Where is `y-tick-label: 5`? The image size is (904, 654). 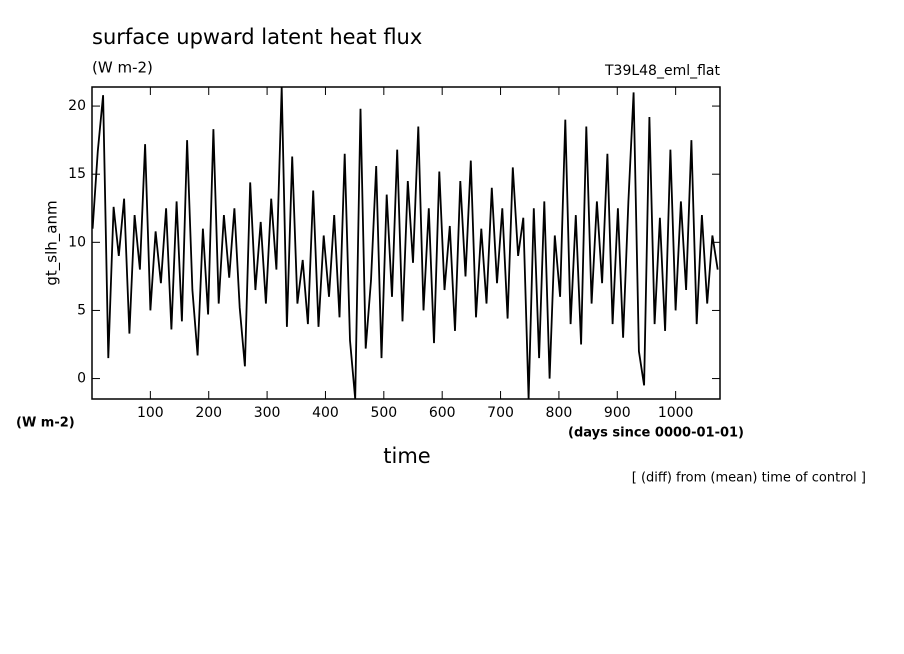 y-tick-label: 5 is located at coordinates (81, 310).